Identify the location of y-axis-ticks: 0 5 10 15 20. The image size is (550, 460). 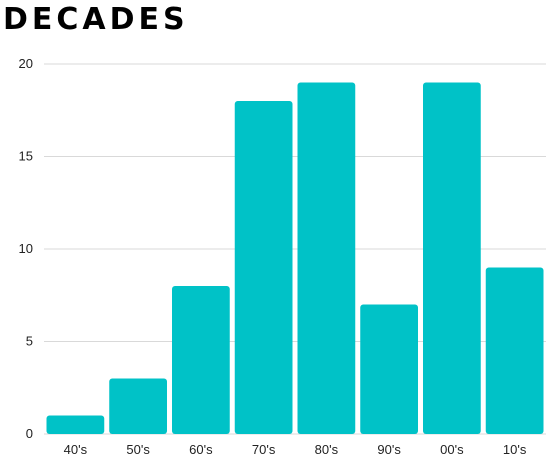
(26, 248).